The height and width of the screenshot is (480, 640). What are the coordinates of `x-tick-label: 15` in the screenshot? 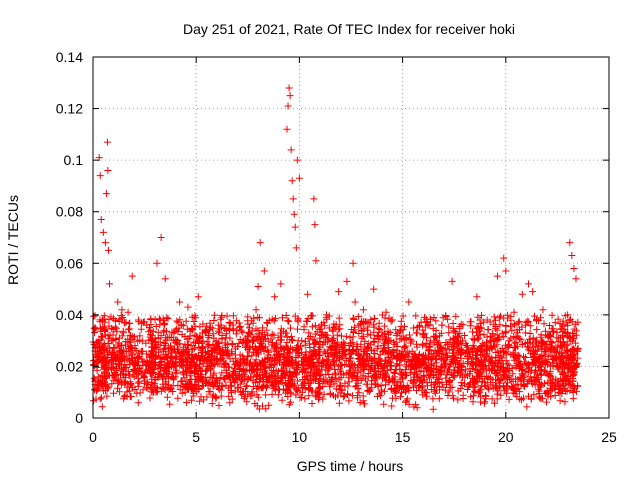 It's located at (403, 437).